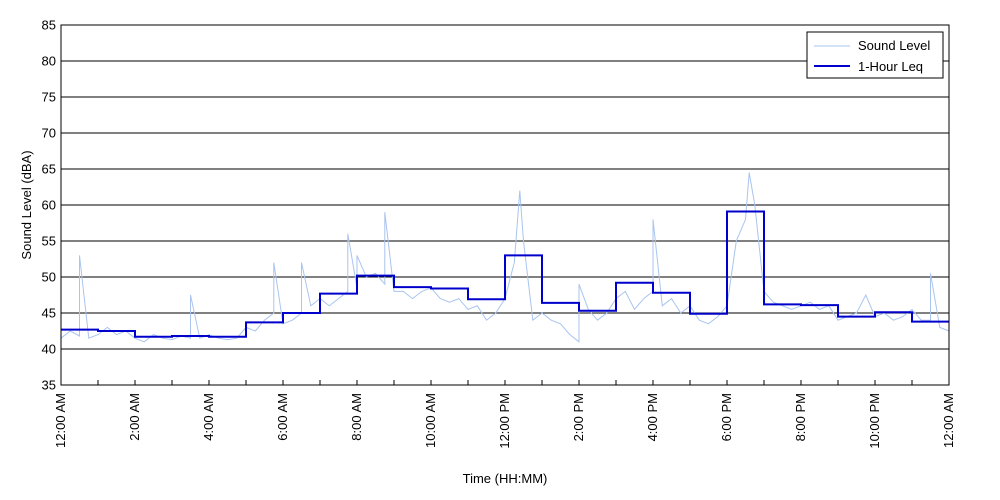 Image resolution: width=1000 pixels, height=500 pixels. I want to click on legend-label-leq: 1-Hour Leq, so click(890, 66).